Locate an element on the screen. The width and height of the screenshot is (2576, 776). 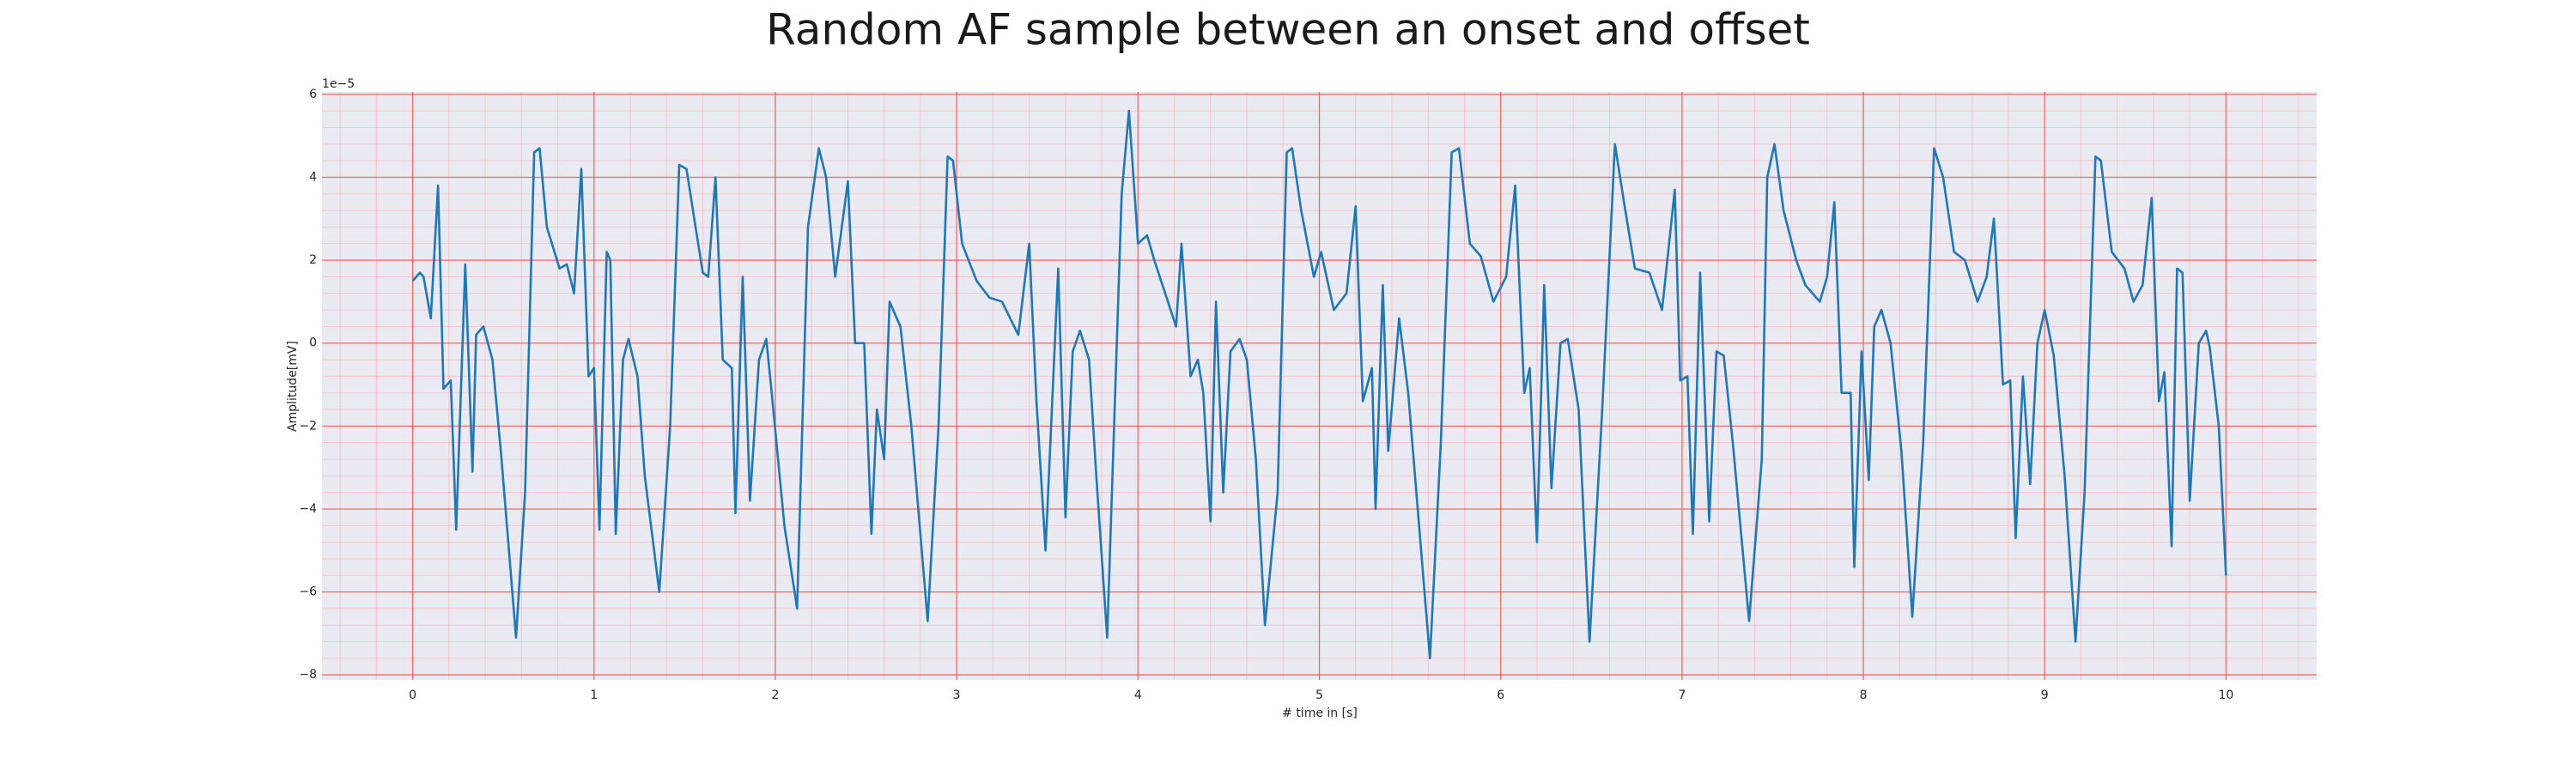
y-tick-label: 4 is located at coordinates (313, 178).